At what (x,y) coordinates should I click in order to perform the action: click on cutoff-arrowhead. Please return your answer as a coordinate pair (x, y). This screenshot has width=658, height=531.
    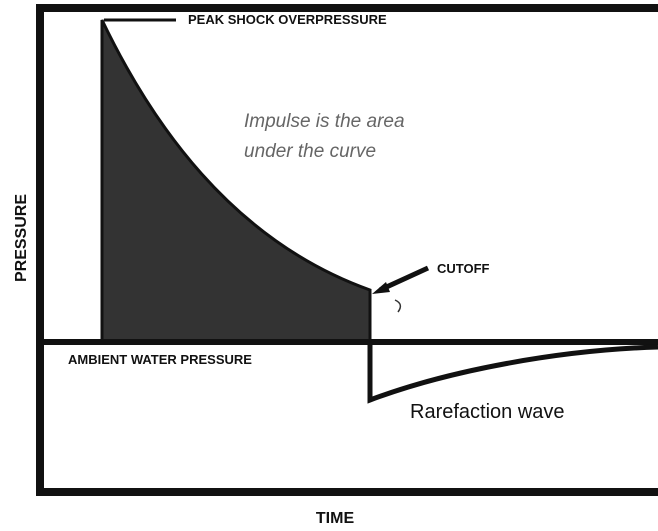
    Looking at the image, I should click on (381, 288).